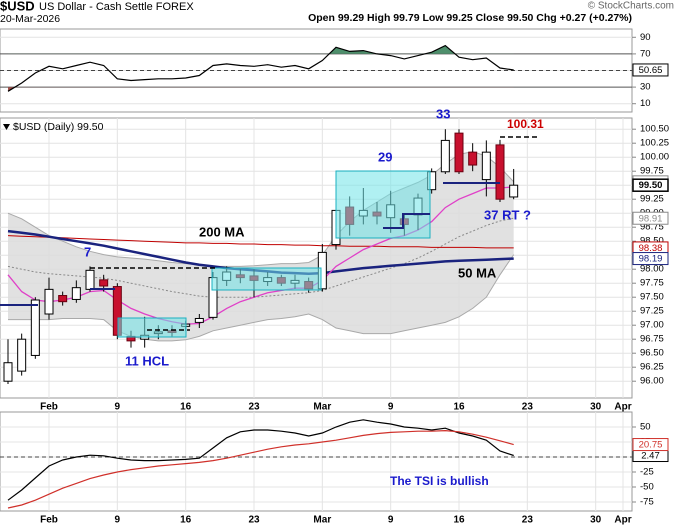 This screenshot has width=675, height=532. Describe the element at coordinates (525, 124) in the screenshot. I see `annotation: 100.31` at that location.